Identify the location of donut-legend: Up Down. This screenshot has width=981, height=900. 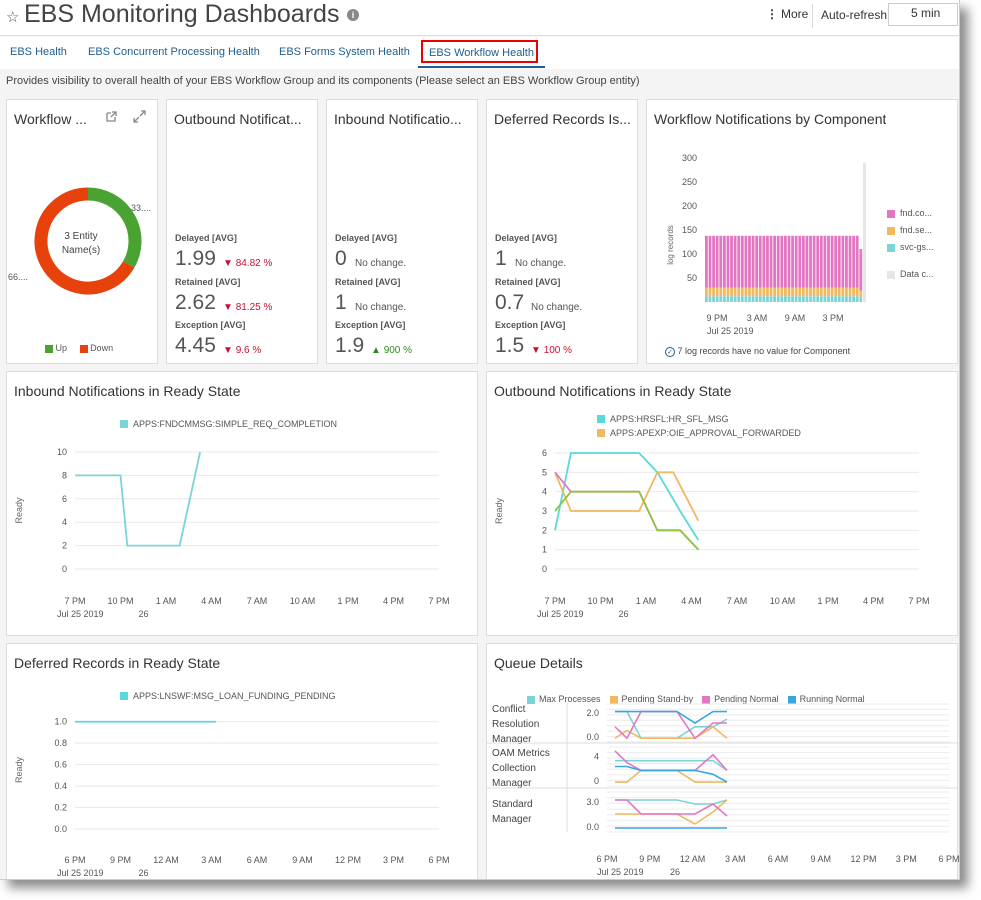
(79, 348).